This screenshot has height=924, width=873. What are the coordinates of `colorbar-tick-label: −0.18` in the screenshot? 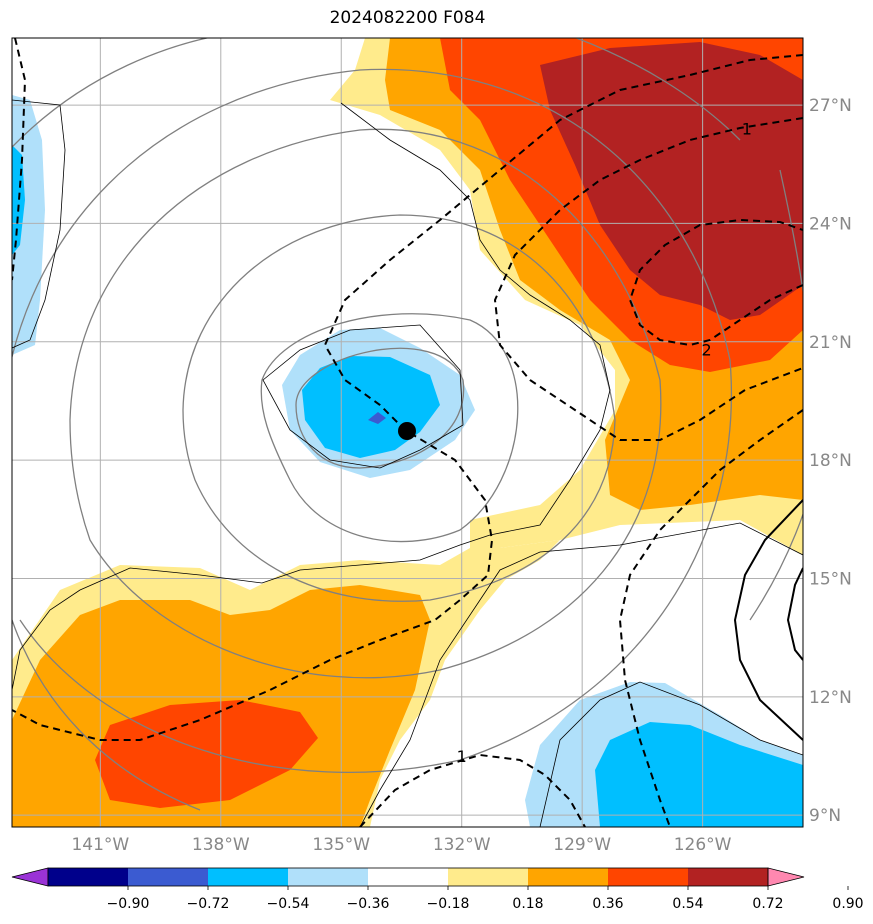 It's located at (448, 904).